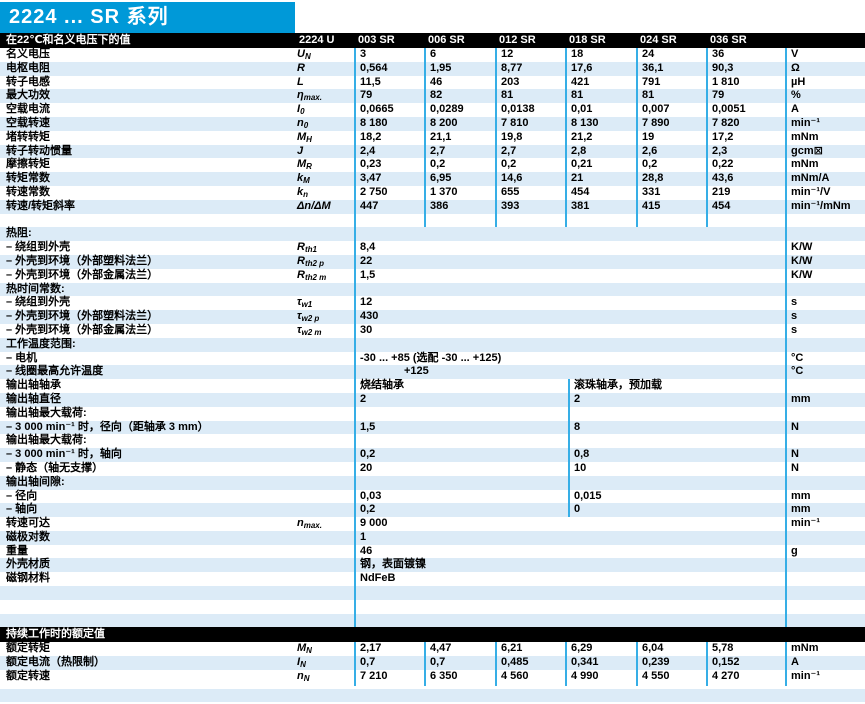 This screenshot has width=865, height=704. Describe the element at coordinates (28, 136) in the screenshot. I see `row-label: 堵转转矩` at that location.